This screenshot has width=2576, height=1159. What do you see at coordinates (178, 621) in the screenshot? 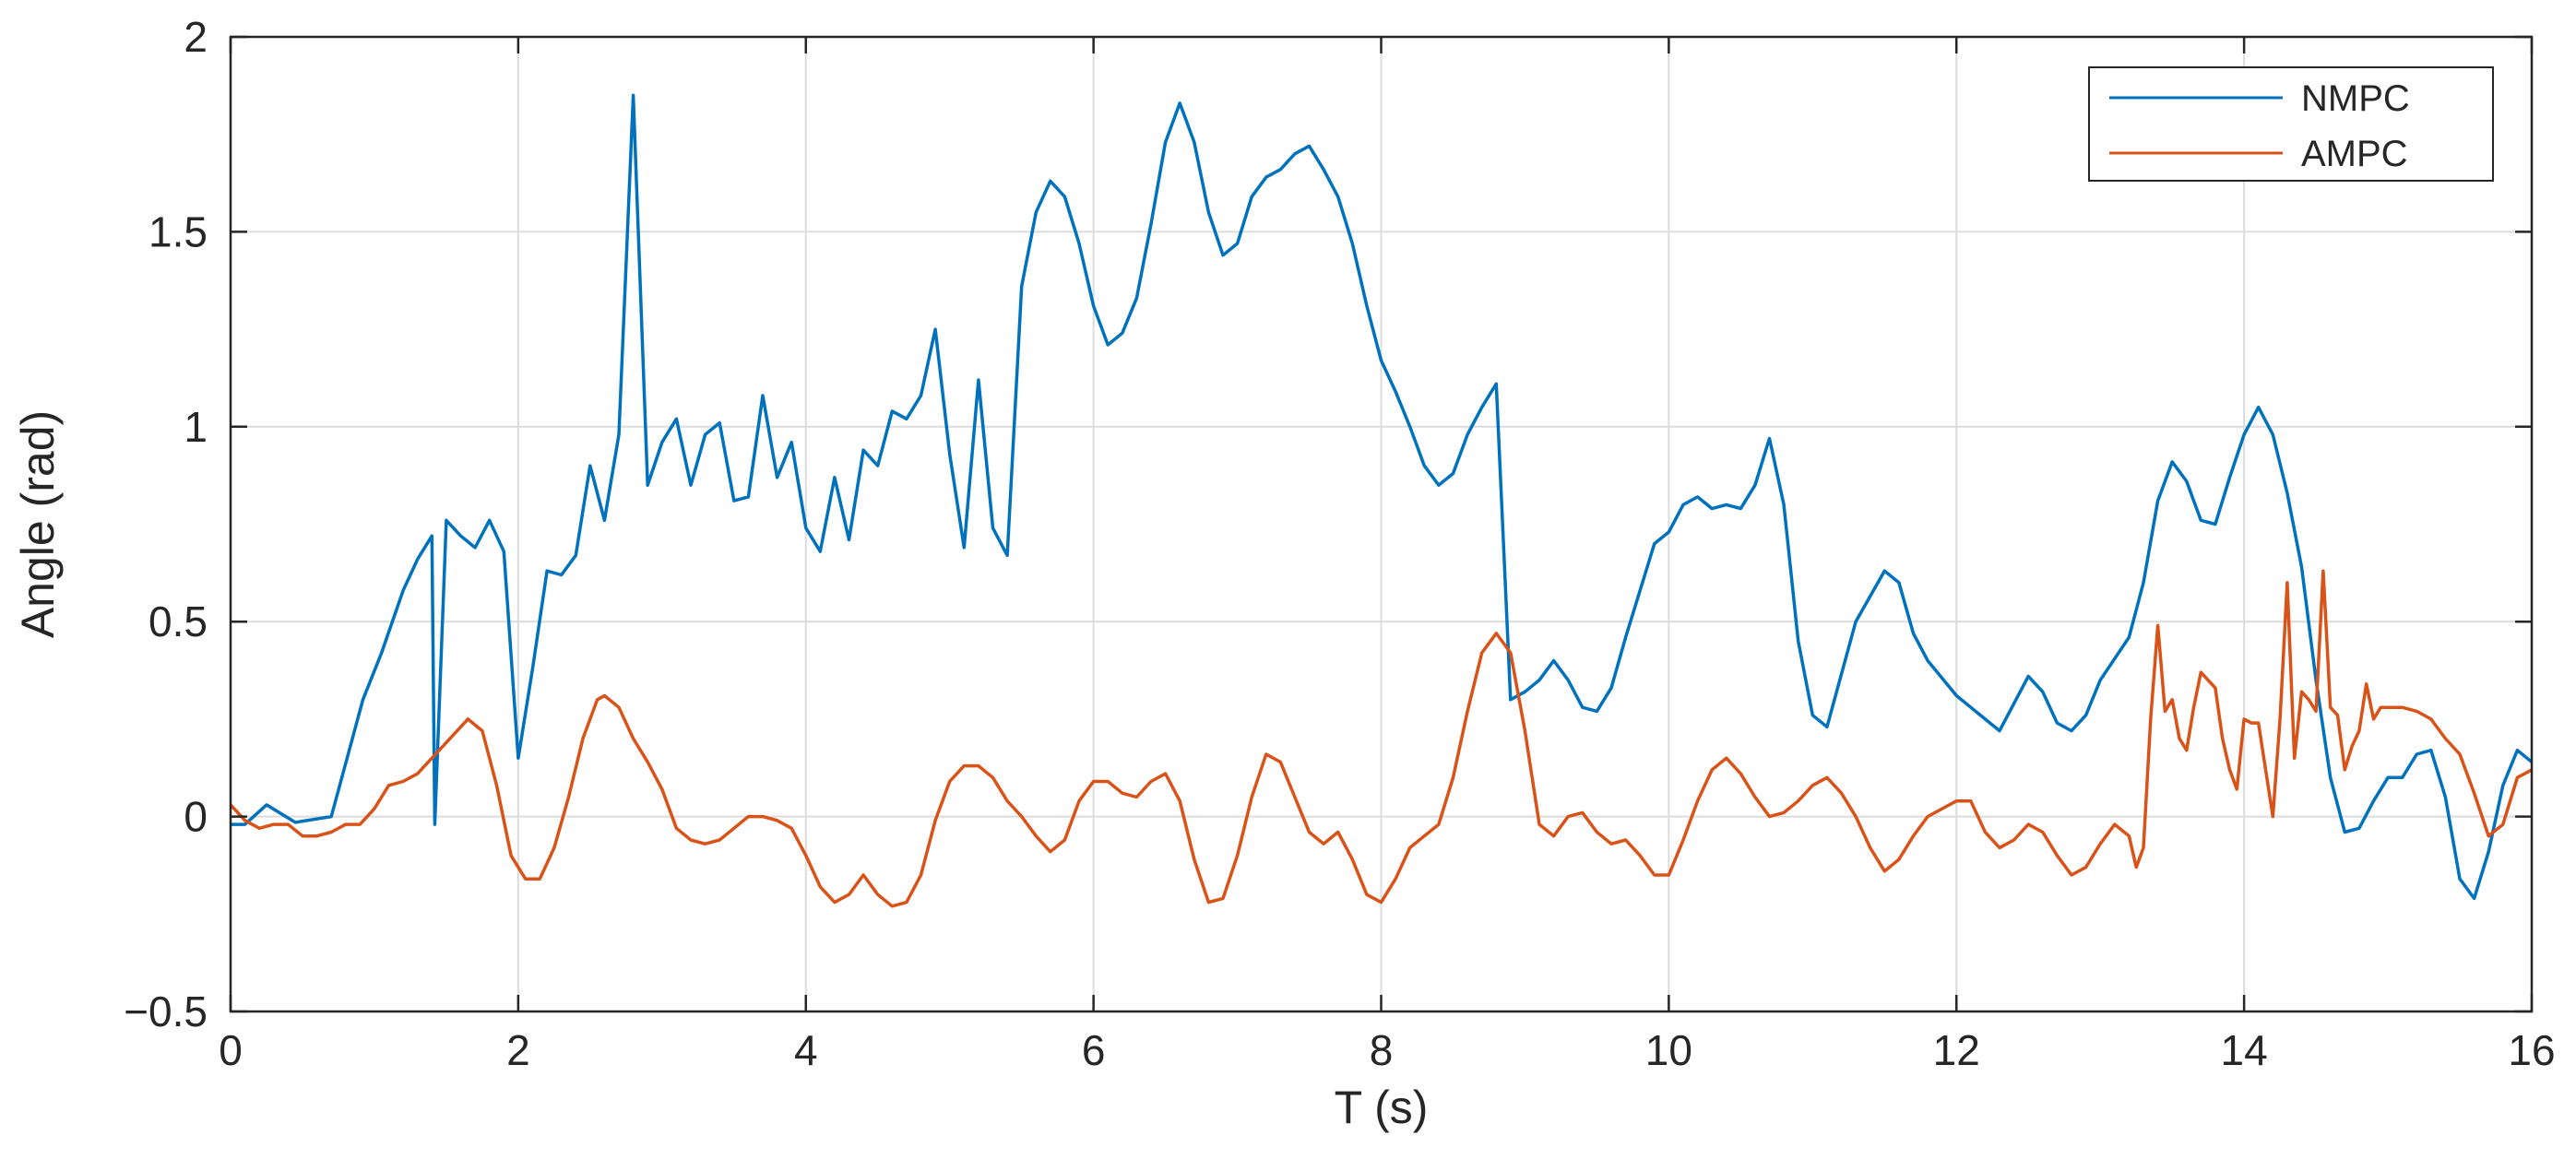
I see `y-tick-label: 0.5` at bounding box center [178, 621].